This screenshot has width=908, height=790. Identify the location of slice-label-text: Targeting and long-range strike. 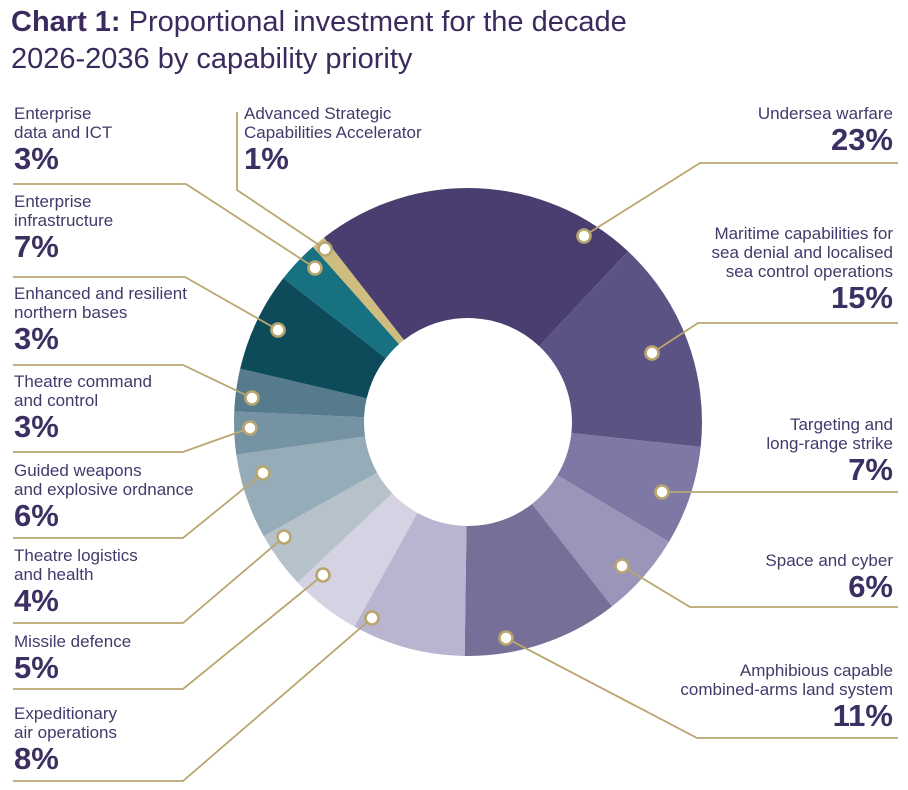
(829, 434).